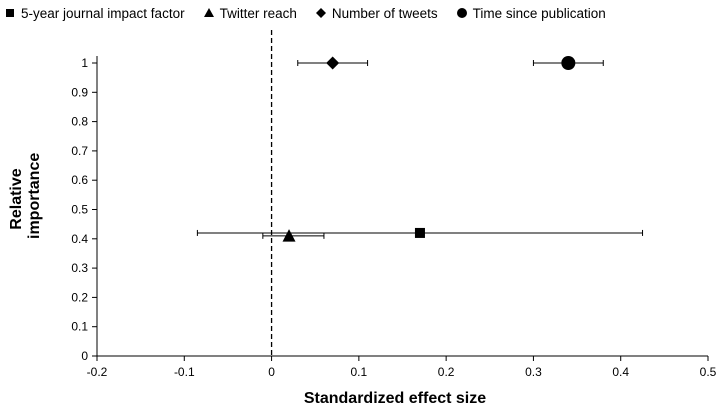  Describe the element at coordinates (359, 372) in the screenshot. I see `x-tick-label: 0.1` at that location.